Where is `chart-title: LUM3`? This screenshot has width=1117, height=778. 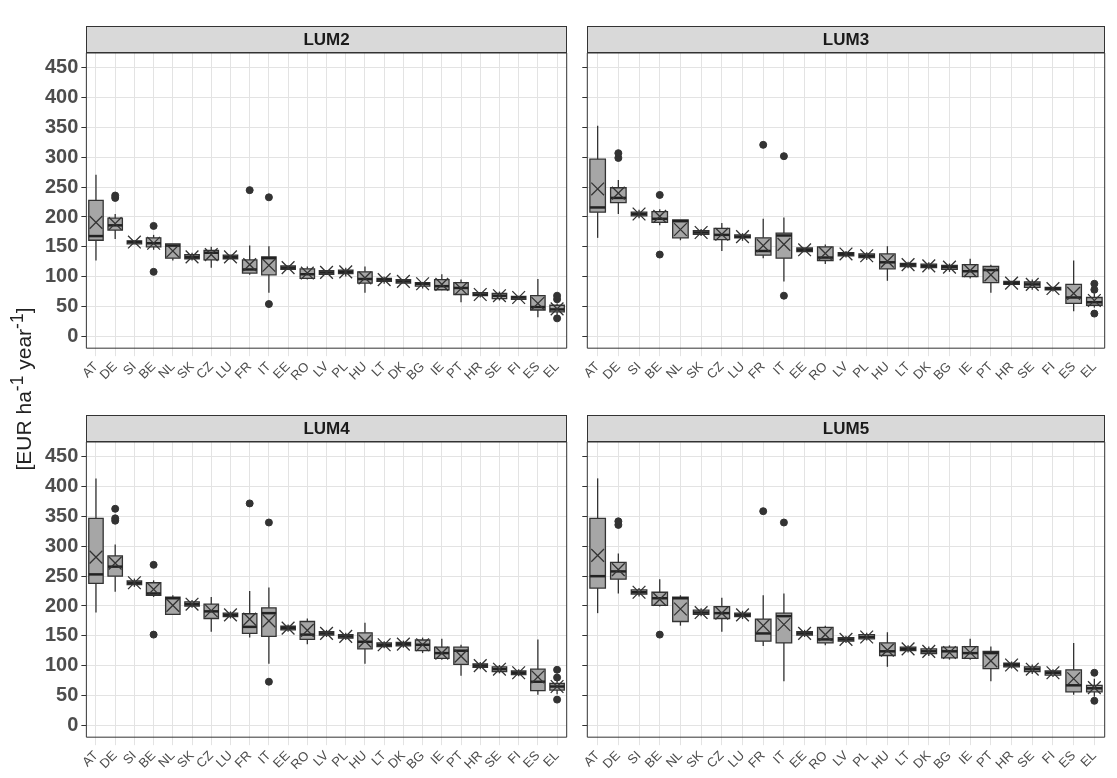 chart-title: LUM3 is located at coordinates (846, 39).